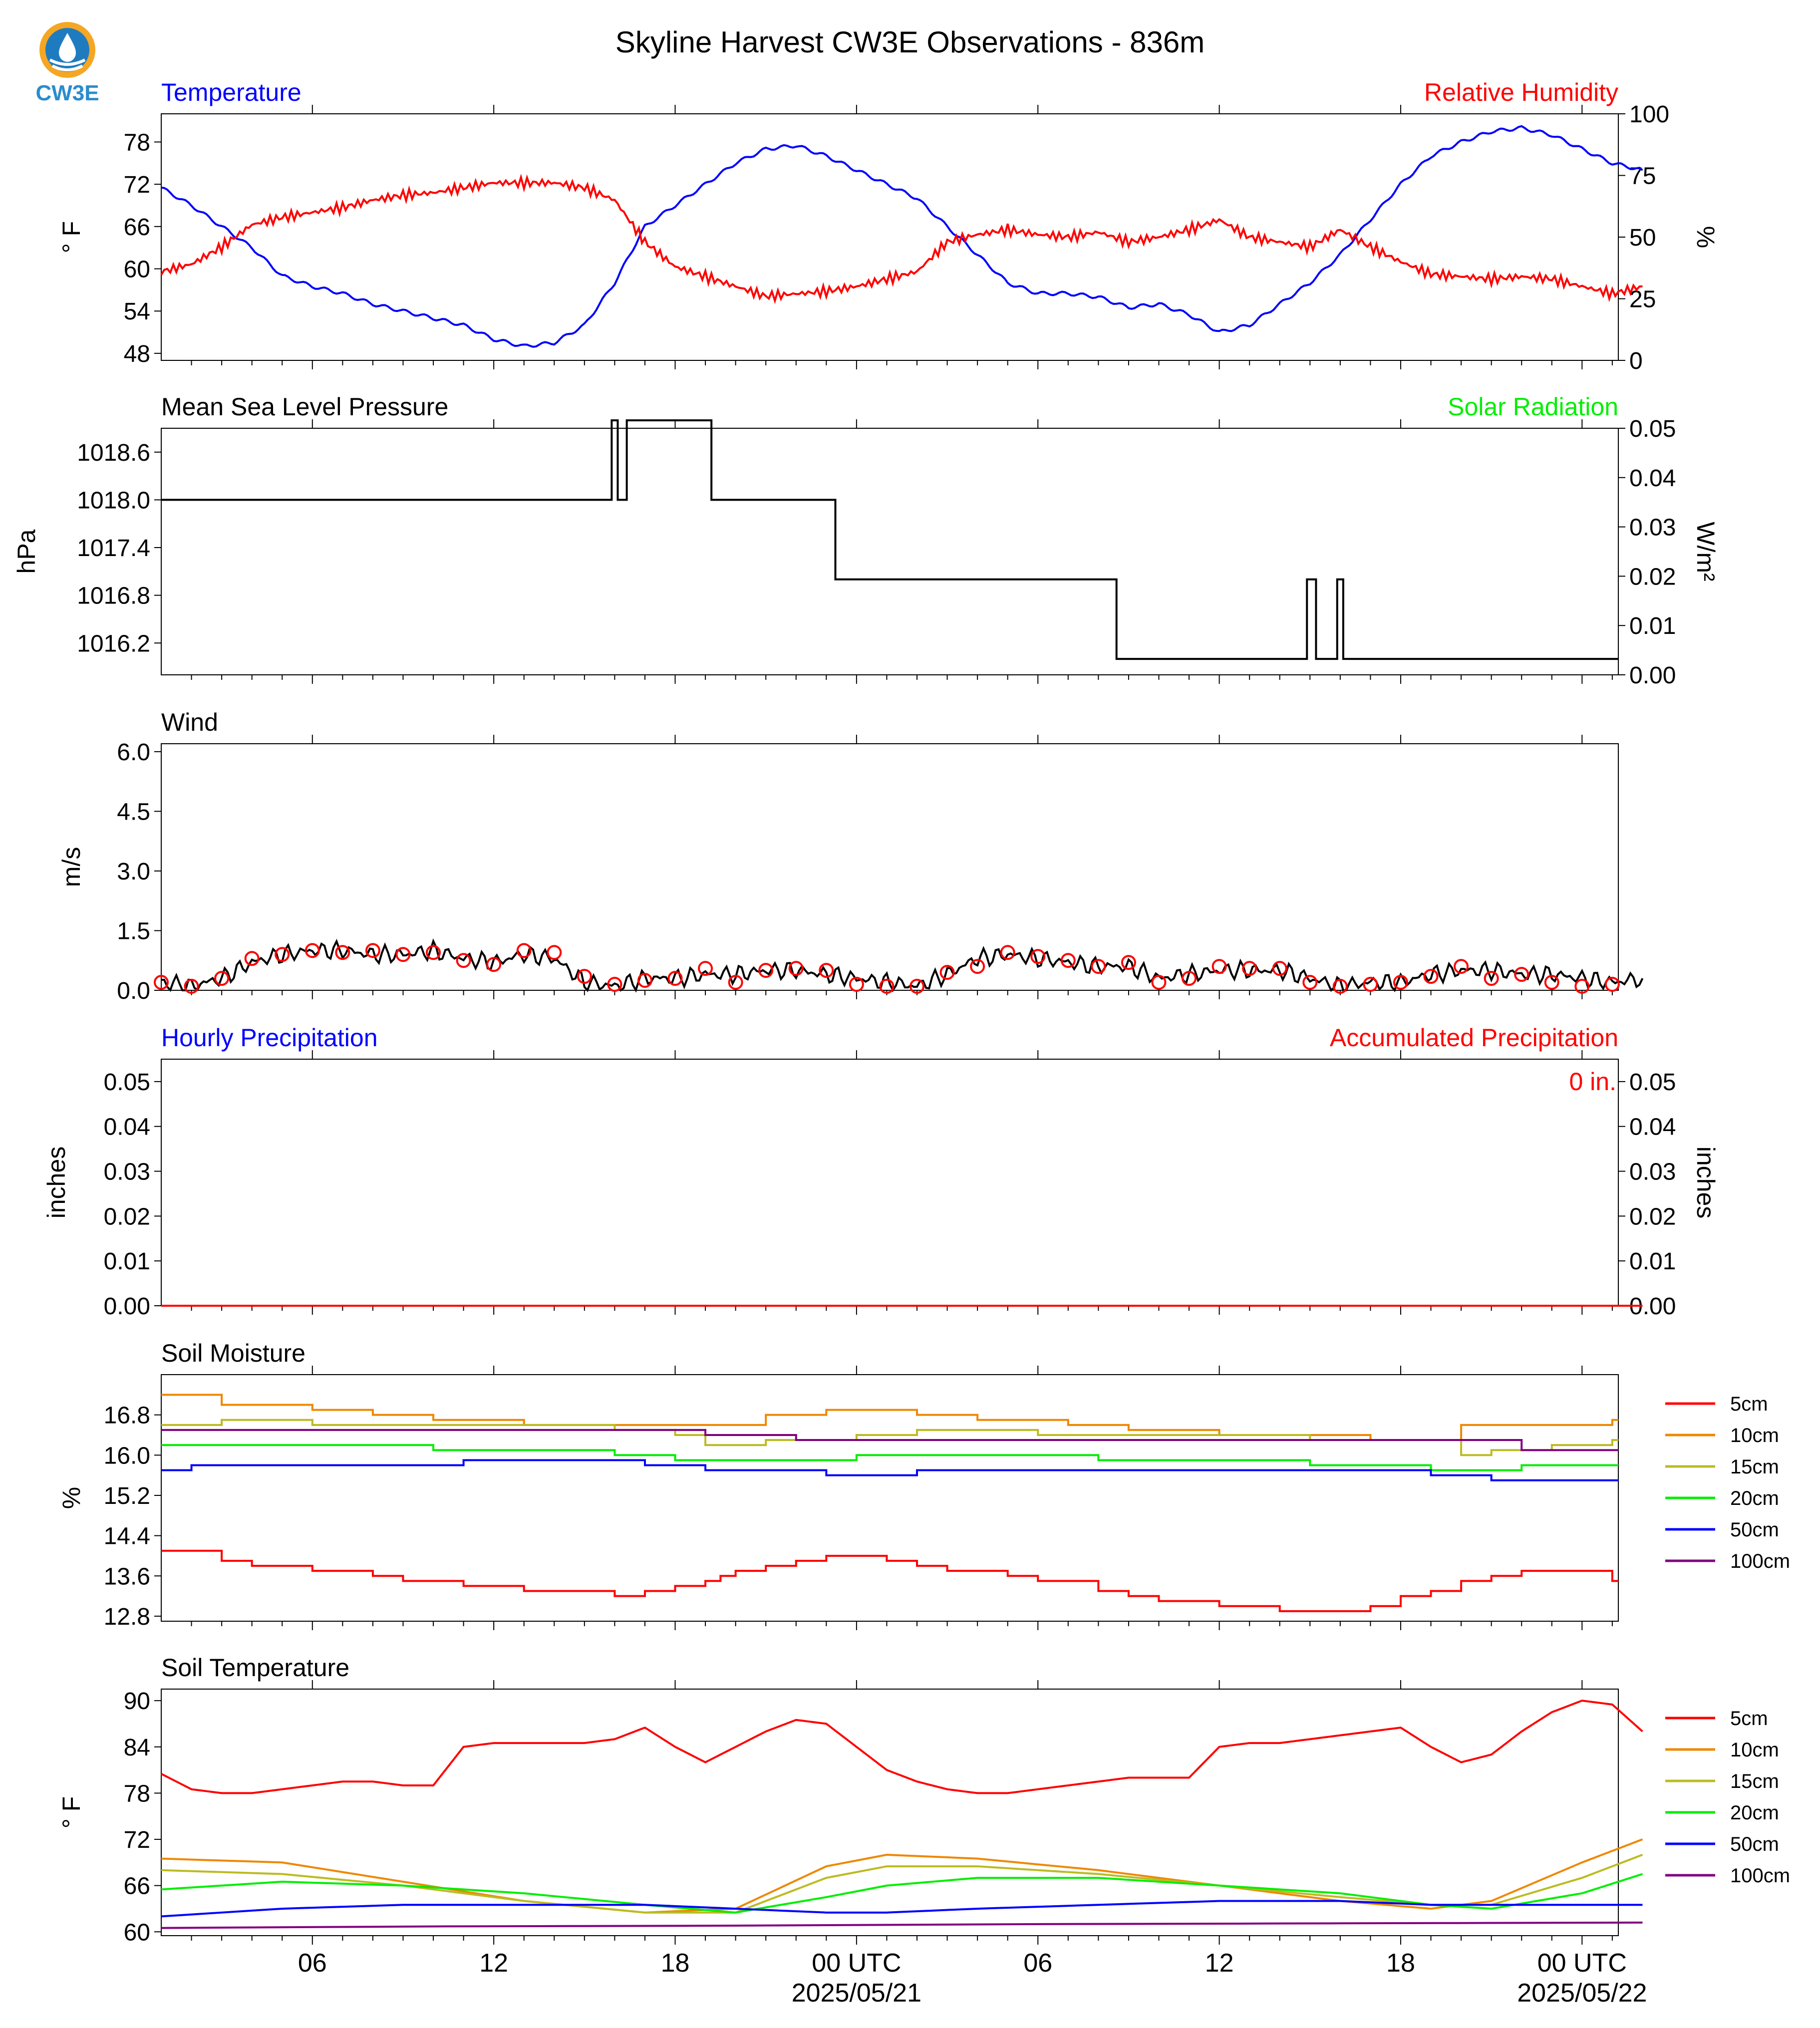  Describe the element at coordinates (1706, 1183) in the screenshot. I see `y-axis-label-right: inches` at that location.